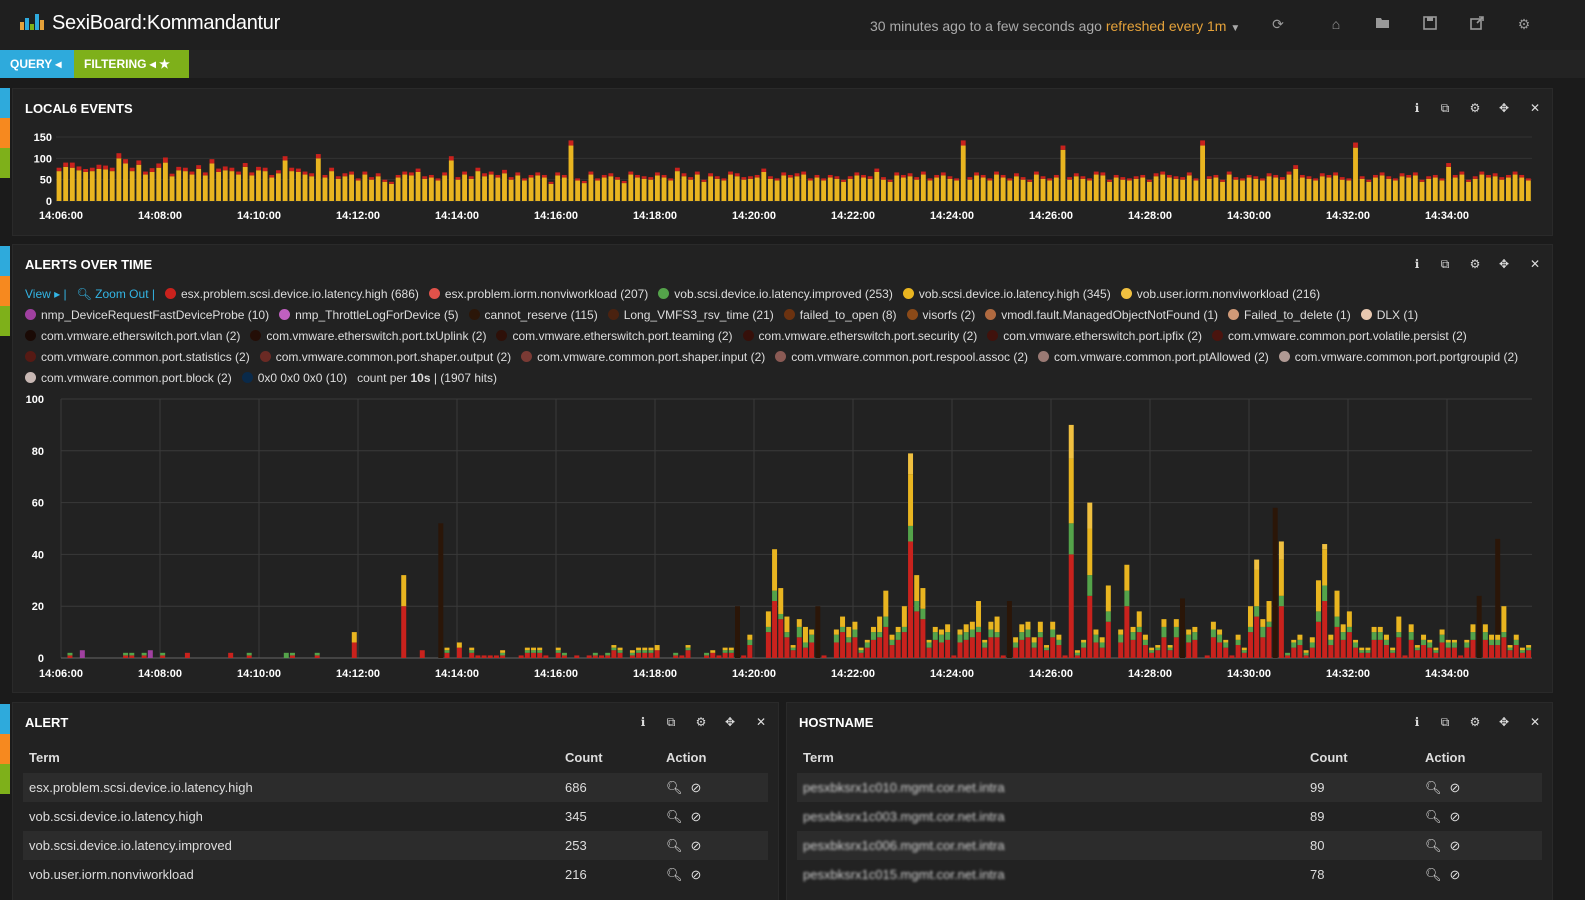  I want to click on legend-item: esx.problem.iorm.nonviworkload (207), so click(538, 294).